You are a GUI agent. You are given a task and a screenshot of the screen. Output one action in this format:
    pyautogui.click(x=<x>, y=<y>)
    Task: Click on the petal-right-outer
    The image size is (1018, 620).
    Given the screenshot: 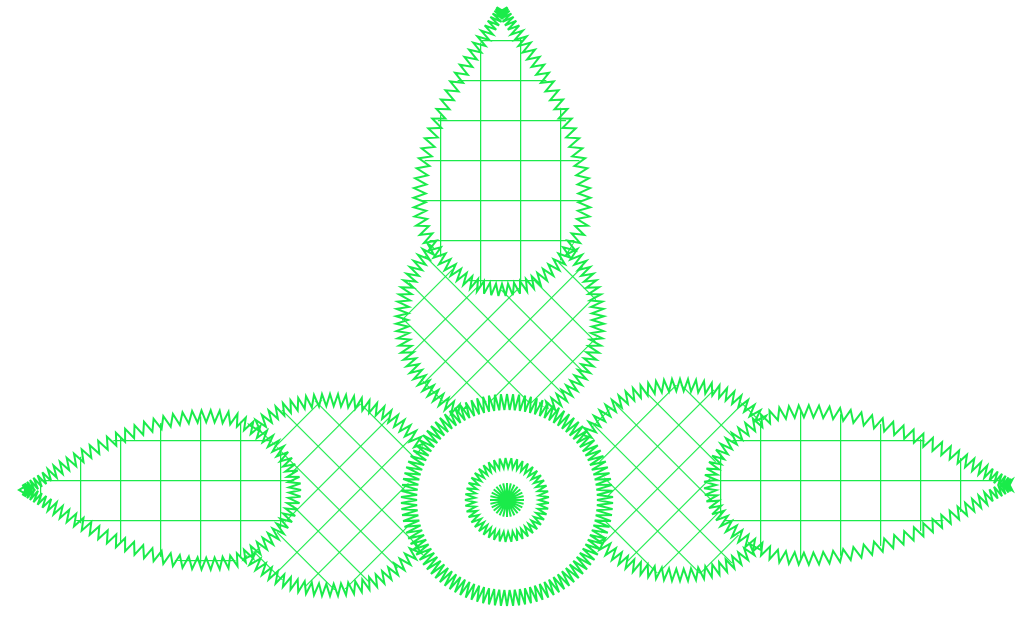 What is the action you would take?
    pyautogui.click(x=859, y=485)
    